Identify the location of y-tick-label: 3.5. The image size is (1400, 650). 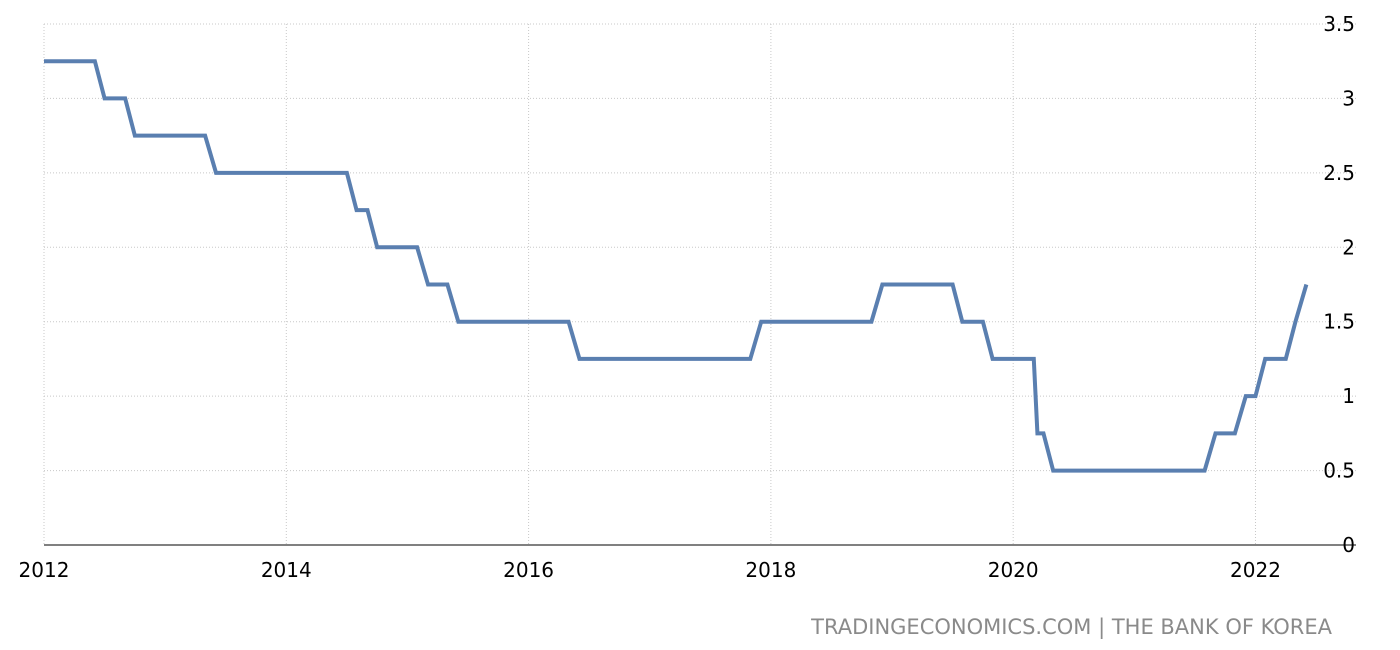
(1339, 24).